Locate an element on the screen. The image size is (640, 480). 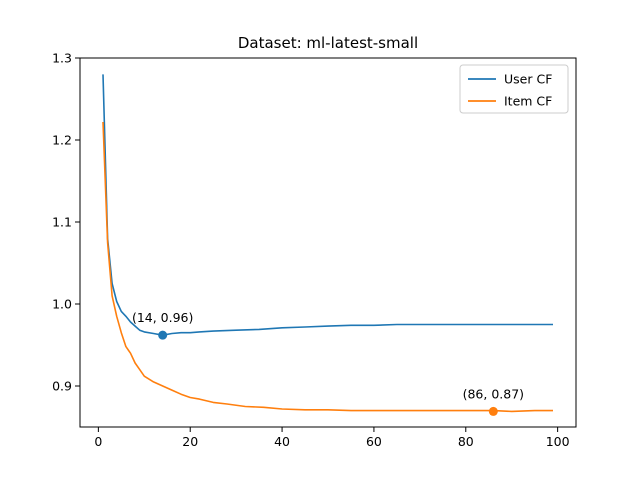
x-axis: 0 20 40 60 80 100 is located at coordinates (332, 438).